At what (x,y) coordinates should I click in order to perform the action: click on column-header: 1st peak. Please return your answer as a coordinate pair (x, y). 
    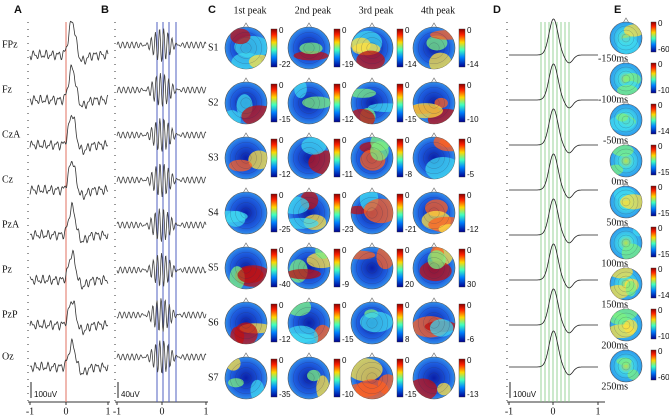
    Looking at the image, I should click on (249, 10).